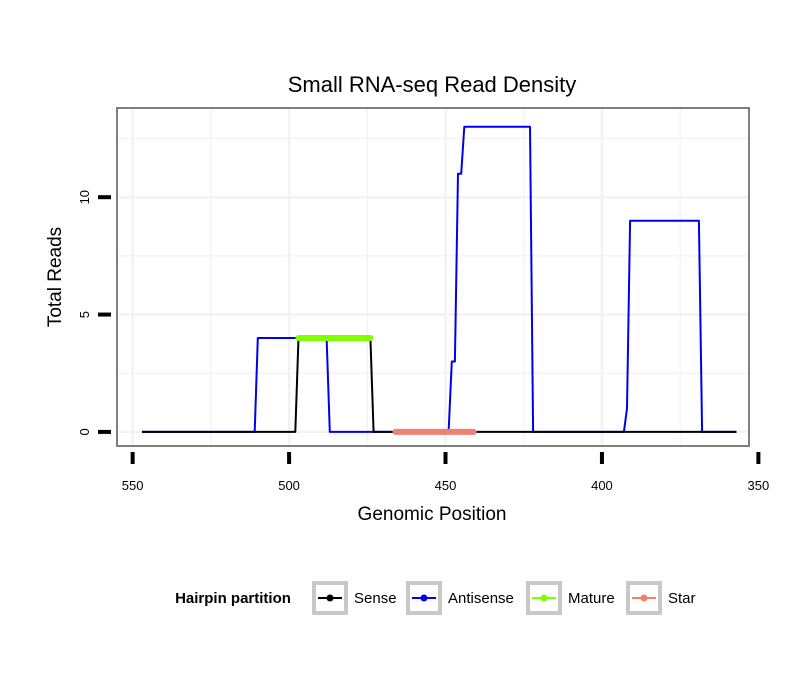 The width and height of the screenshot is (810, 690). I want to click on y-axis-title: Total Reads, so click(55, 277).